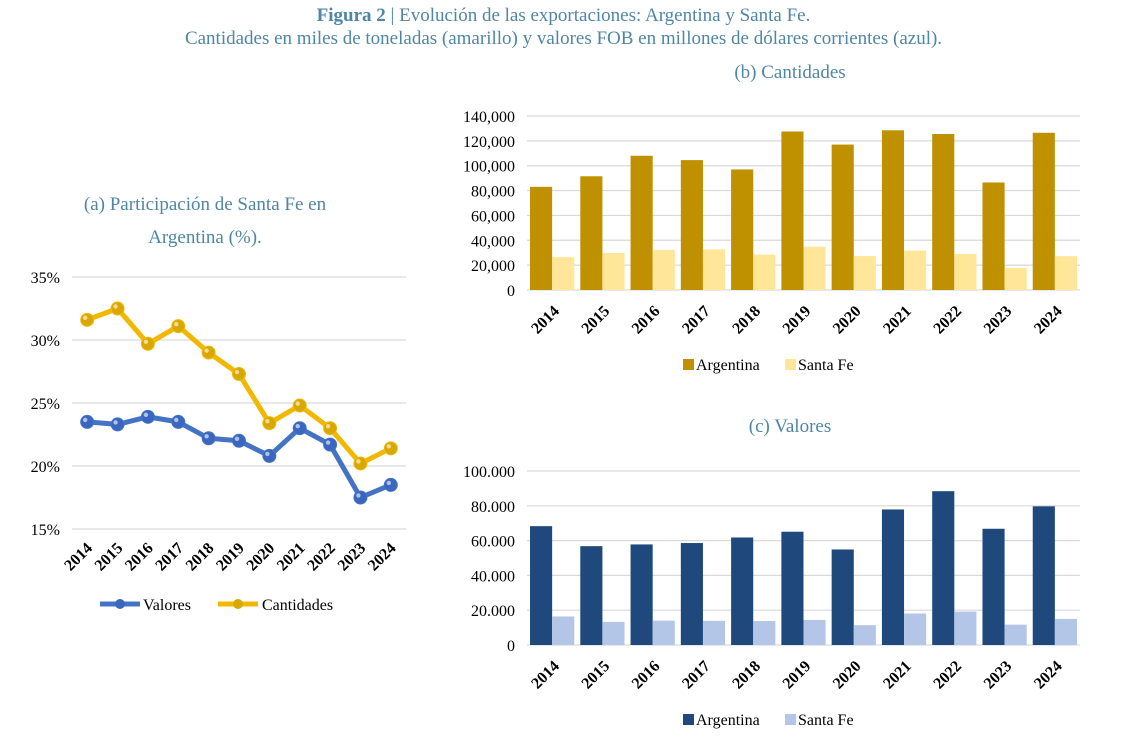 The width and height of the screenshot is (1127, 750). Describe the element at coordinates (489, 472) in the screenshot. I see `y-tick-label: 100.000` at that location.